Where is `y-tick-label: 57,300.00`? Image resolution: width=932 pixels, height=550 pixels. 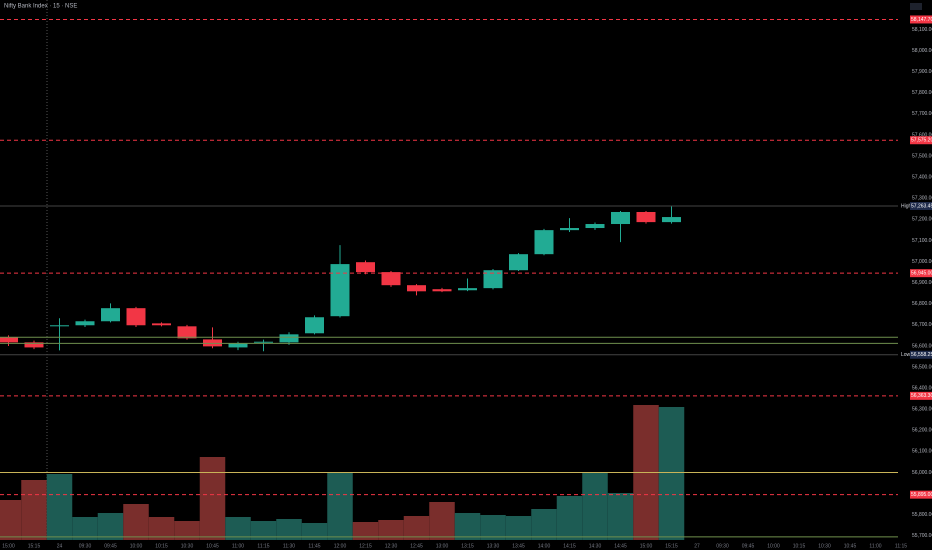 y-tick-label: 57,300.00 is located at coordinates (922, 199).